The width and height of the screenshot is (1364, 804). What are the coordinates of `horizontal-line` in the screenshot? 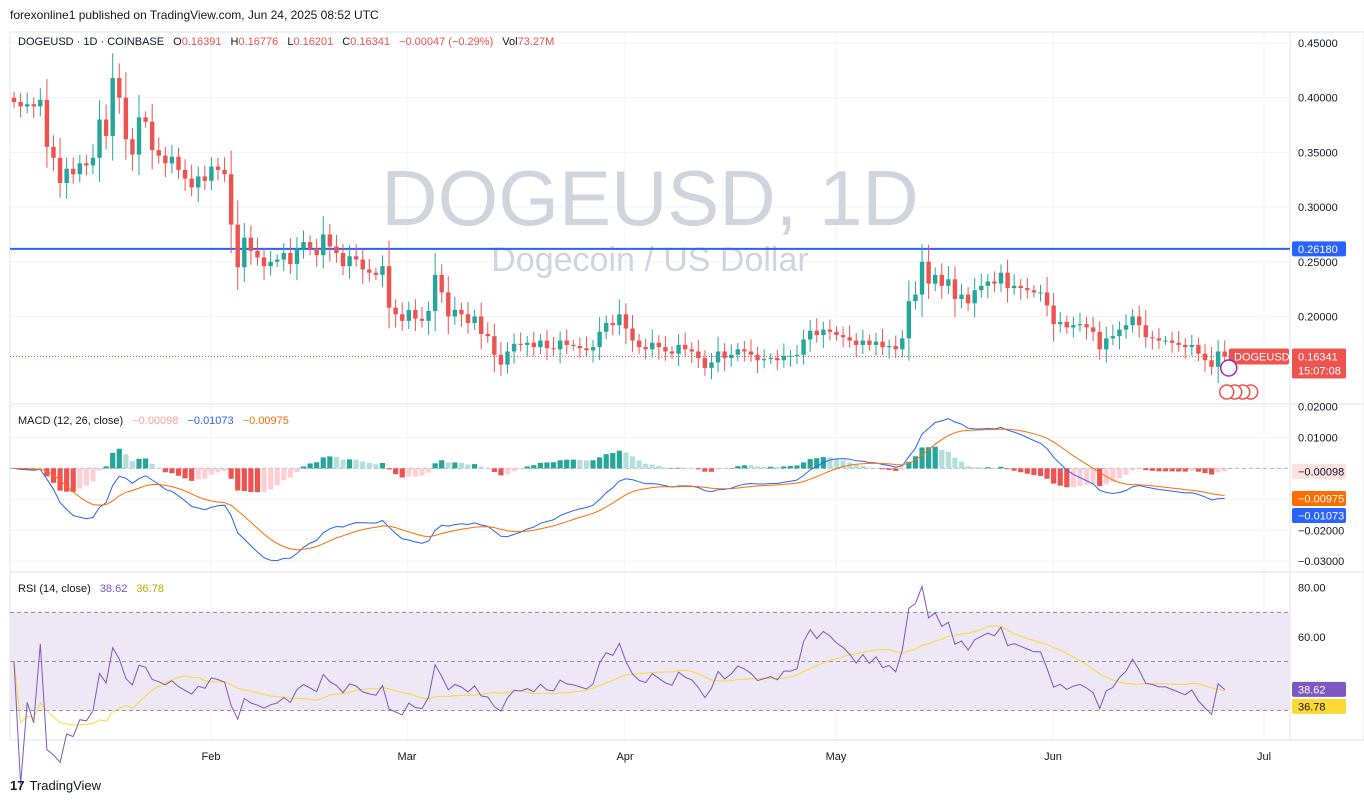 It's located at (650, 302).